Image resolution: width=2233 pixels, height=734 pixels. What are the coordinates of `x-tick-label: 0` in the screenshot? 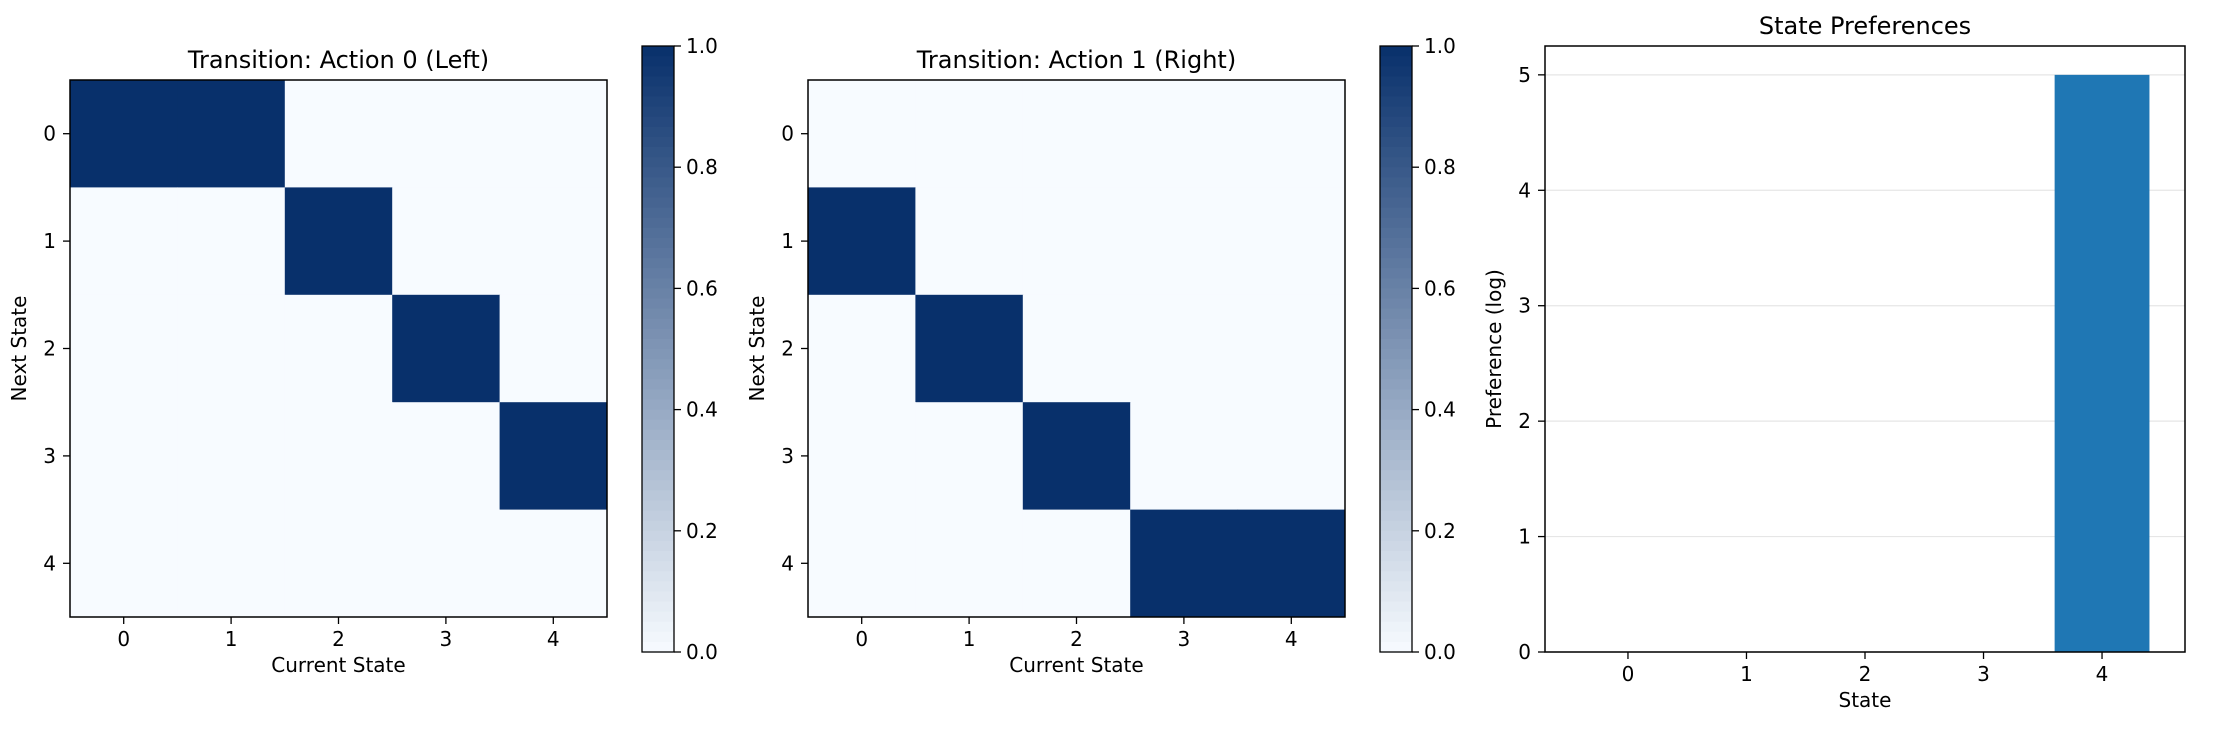 It's located at (1628, 674).